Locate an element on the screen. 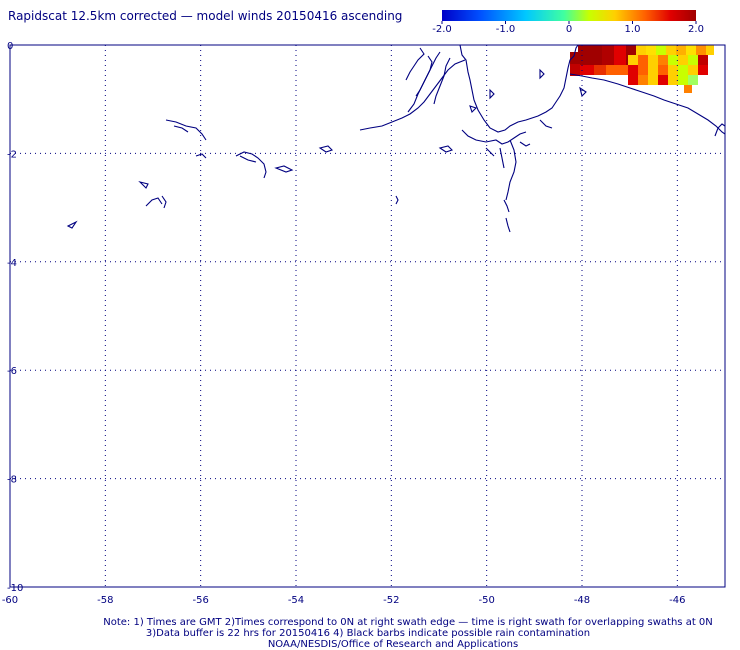  colorbar-tick-label: 2.0 is located at coordinates (696, 29).